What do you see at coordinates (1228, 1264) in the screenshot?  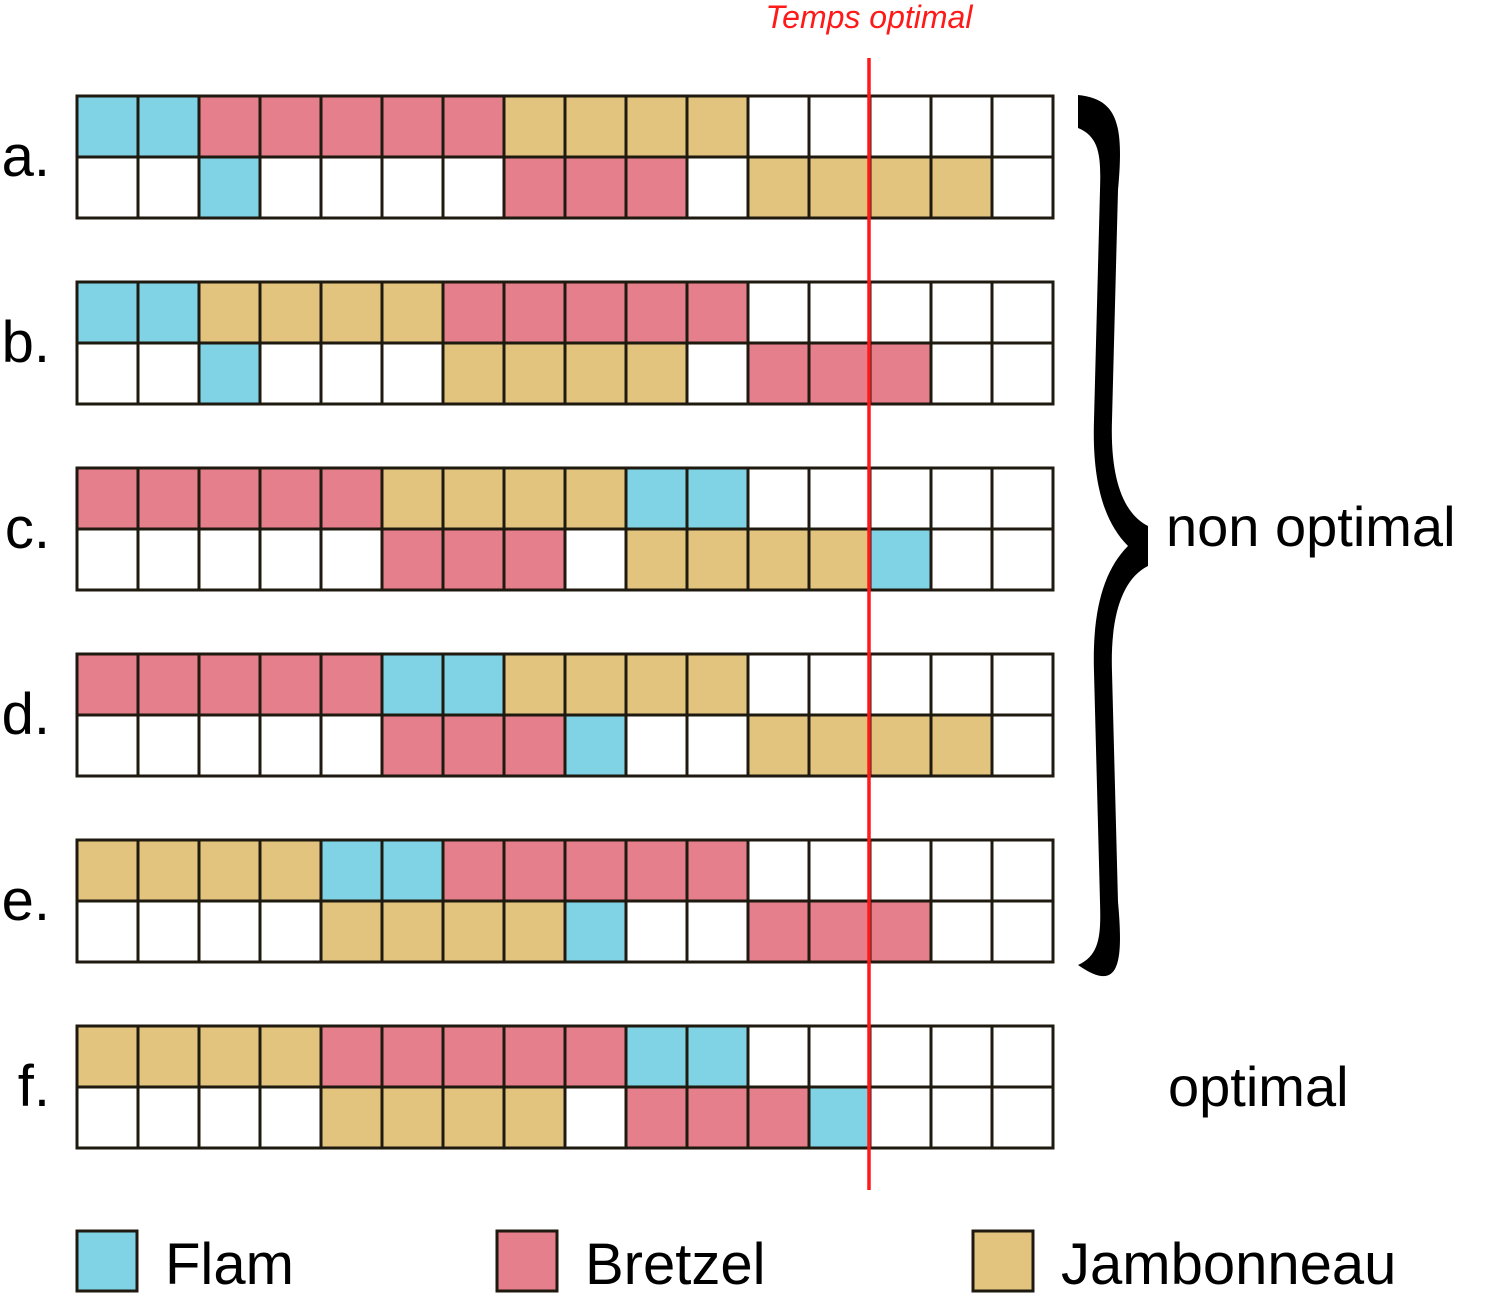 I see `legend-label-jambonneau: Jambonneau` at bounding box center [1228, 1264].